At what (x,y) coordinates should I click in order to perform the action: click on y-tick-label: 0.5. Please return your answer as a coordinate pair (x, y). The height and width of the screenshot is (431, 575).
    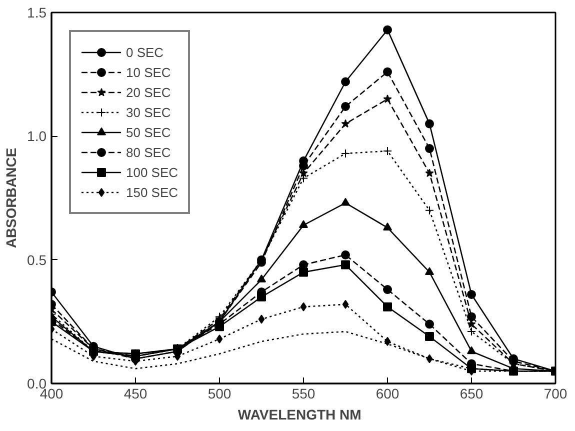
    Looking at the image, I should click on (37, 260).